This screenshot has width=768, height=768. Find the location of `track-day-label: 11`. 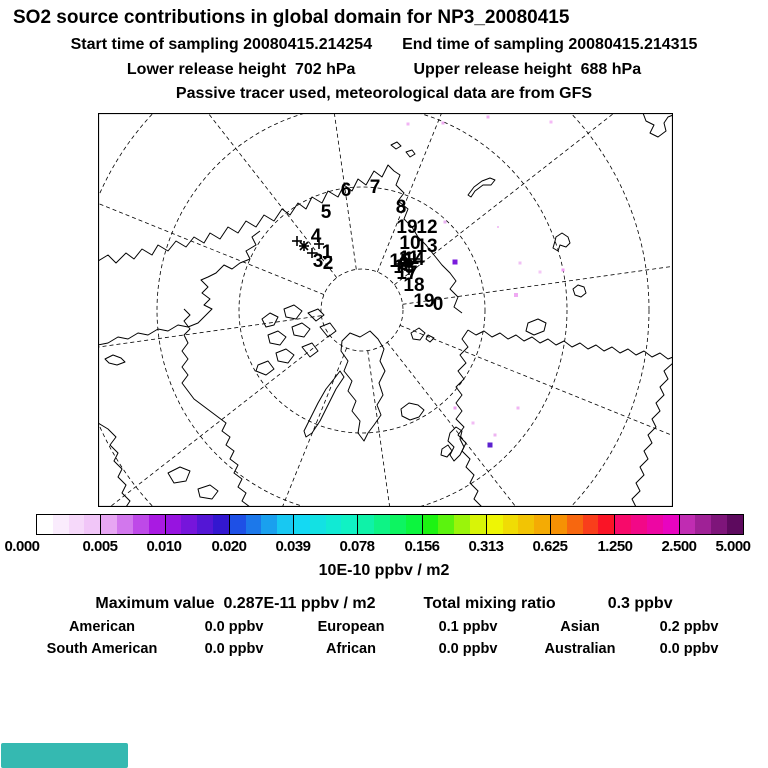

track-day-label: 11 is located at coordinates (409, 258).